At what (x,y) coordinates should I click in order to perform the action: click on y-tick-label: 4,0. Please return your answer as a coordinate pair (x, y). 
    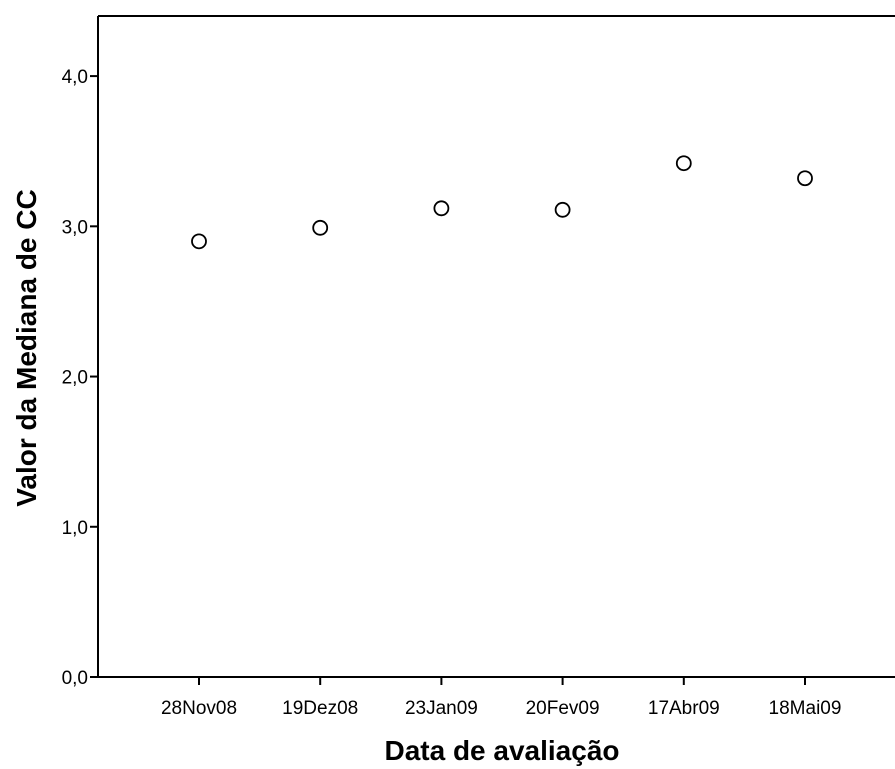
    Looking at the image, I should click on (75, 77).